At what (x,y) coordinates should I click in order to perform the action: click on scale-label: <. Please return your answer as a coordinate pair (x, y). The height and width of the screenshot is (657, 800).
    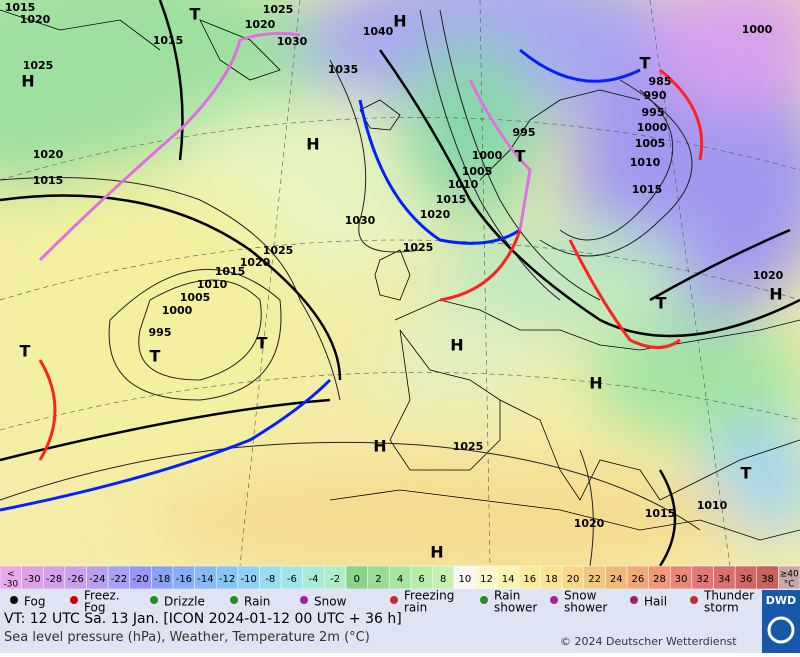
    Looking at the image, I should click on (11, 575).